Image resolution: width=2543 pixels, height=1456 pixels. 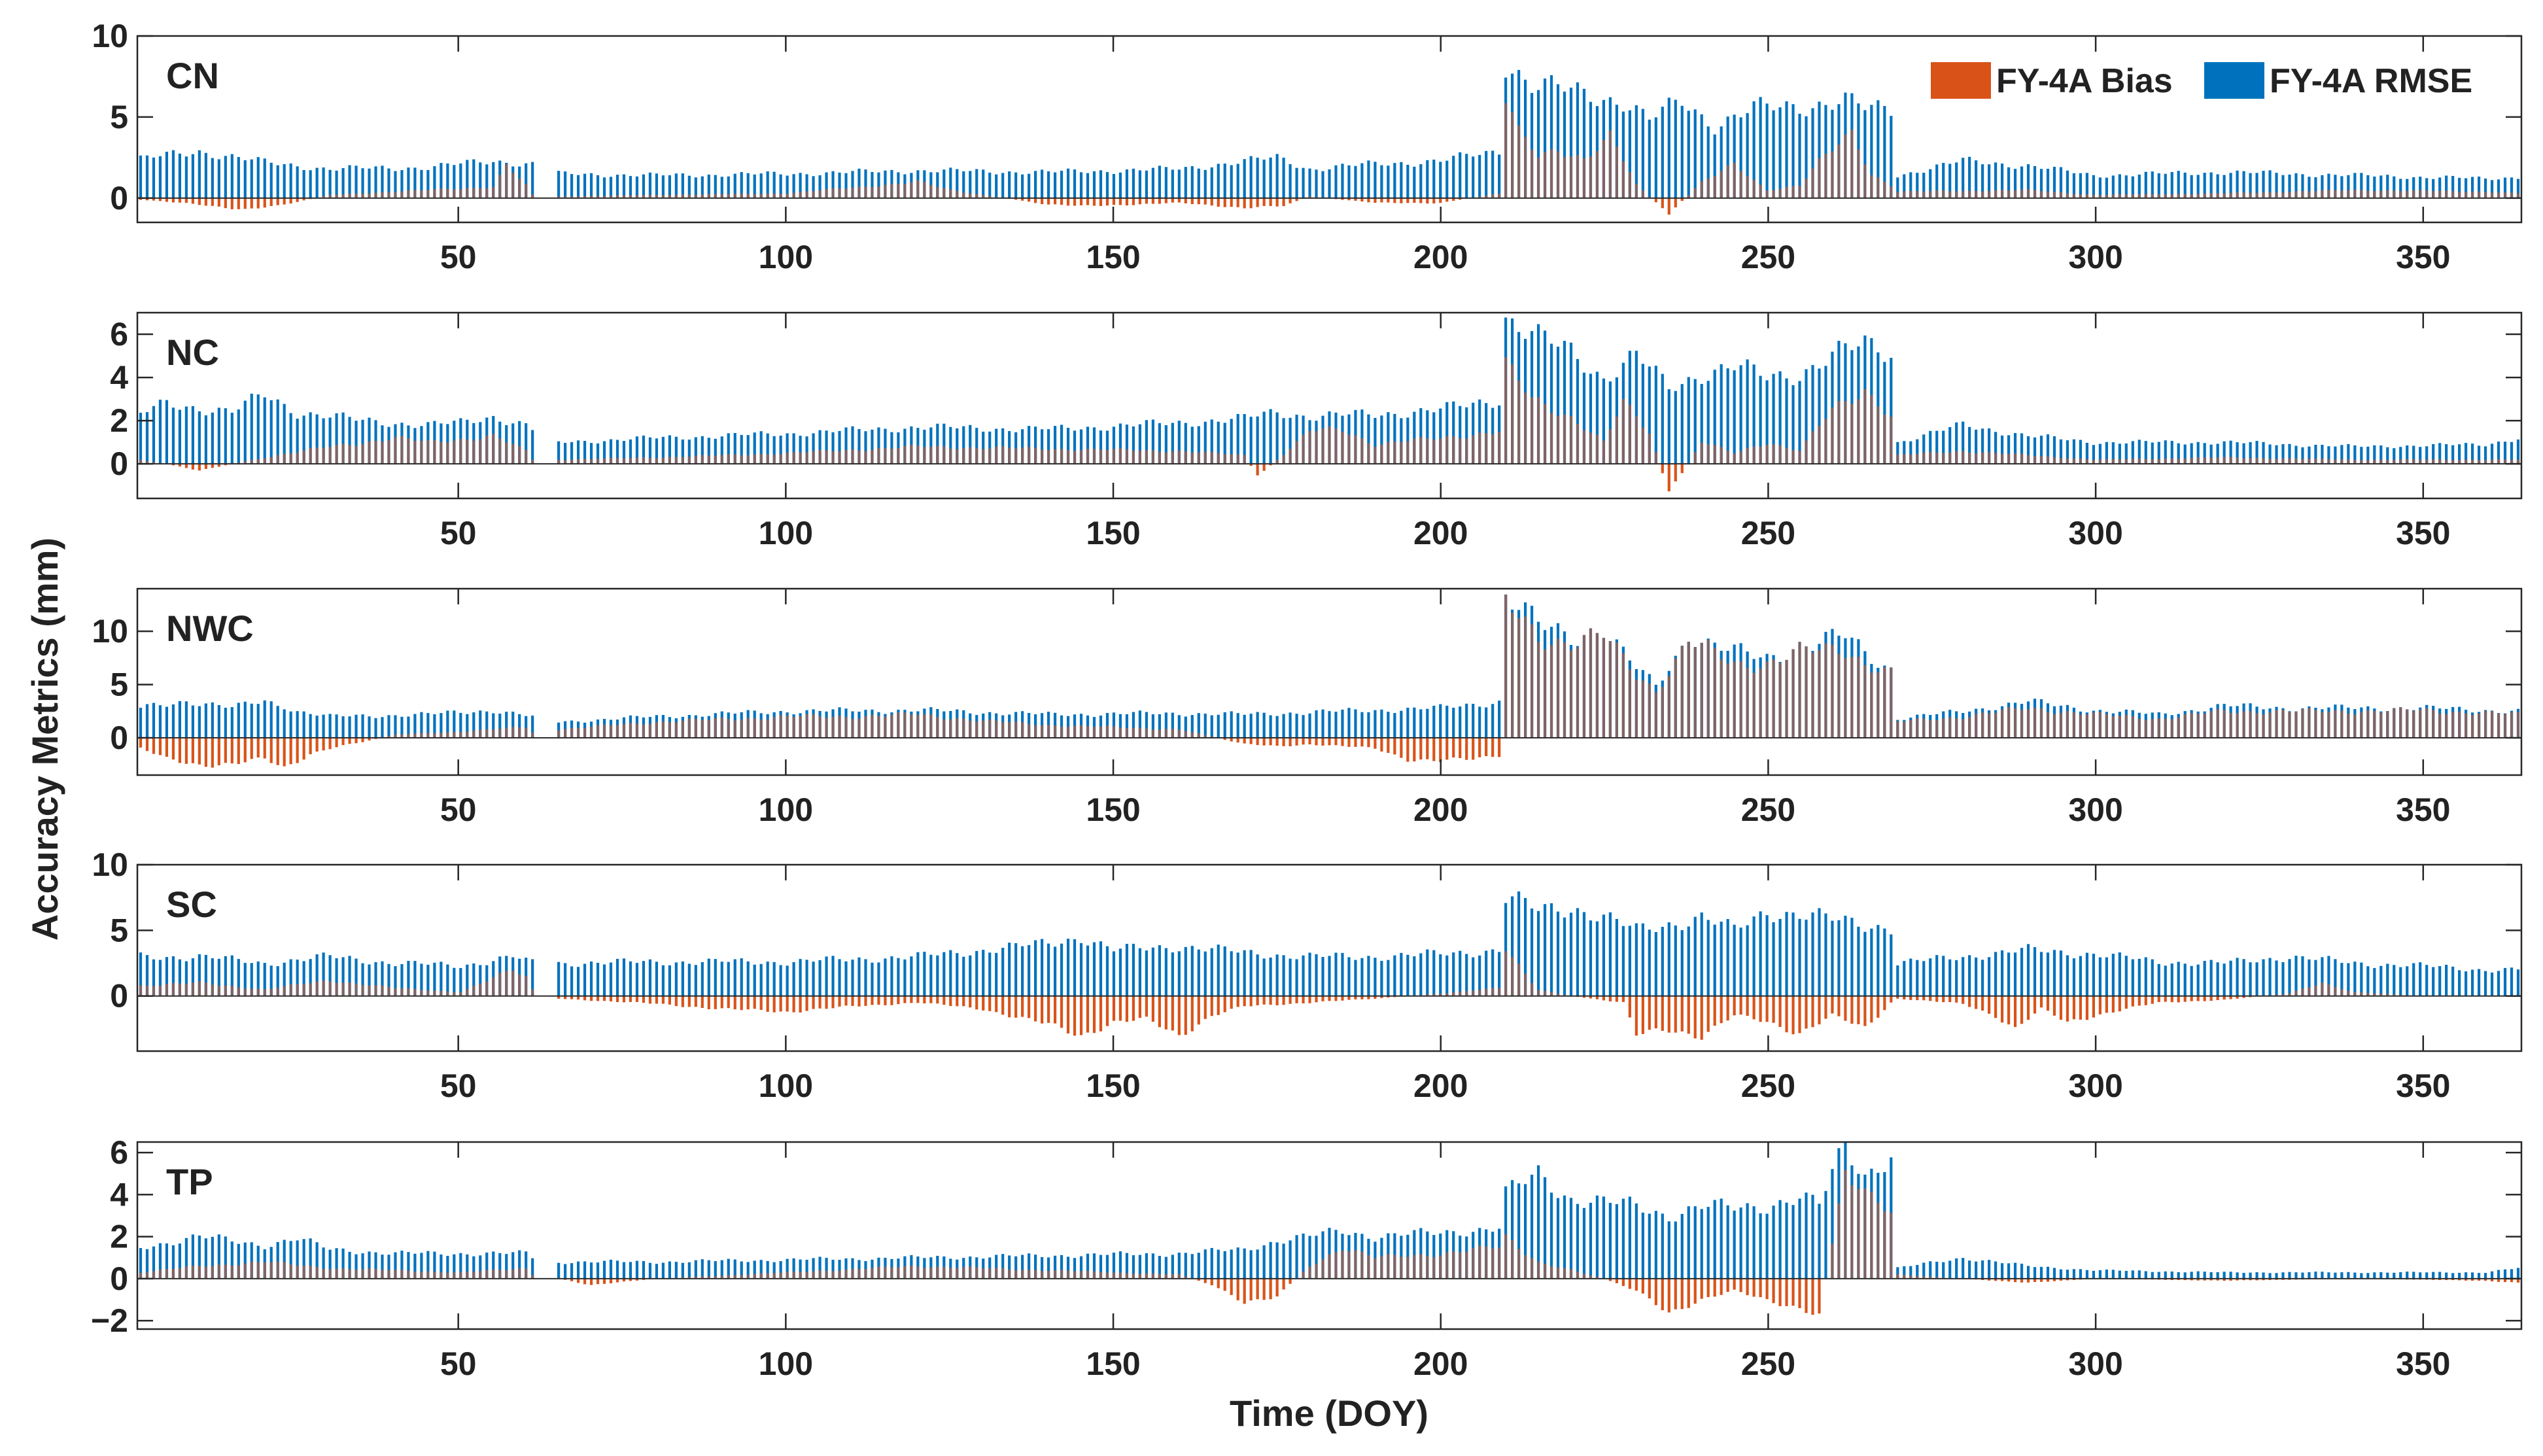 What do you see at coordinates (786, 809) in the screenshot?
I see `x-tick-label: 100` at bounding box center [786, 809].